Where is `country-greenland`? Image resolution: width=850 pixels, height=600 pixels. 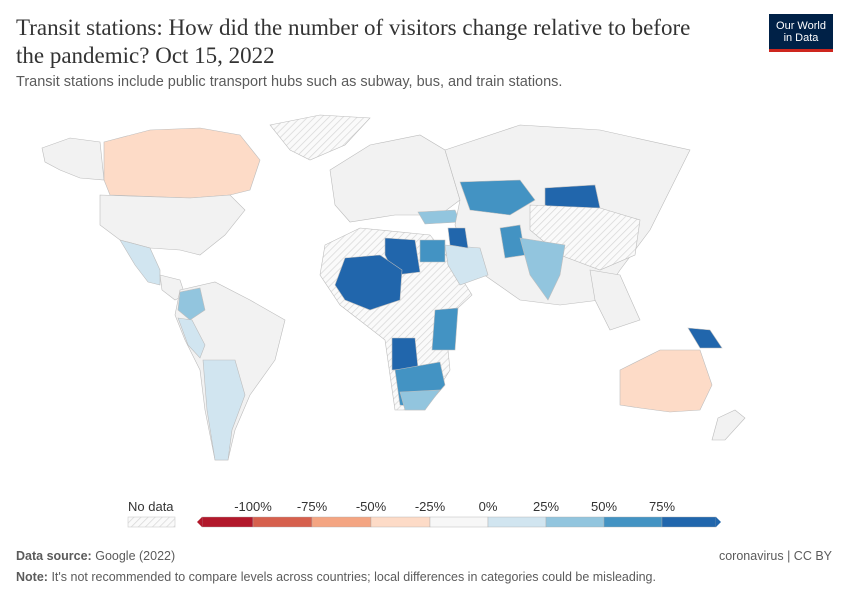 country-greenland is located at coordinates (320, 137).